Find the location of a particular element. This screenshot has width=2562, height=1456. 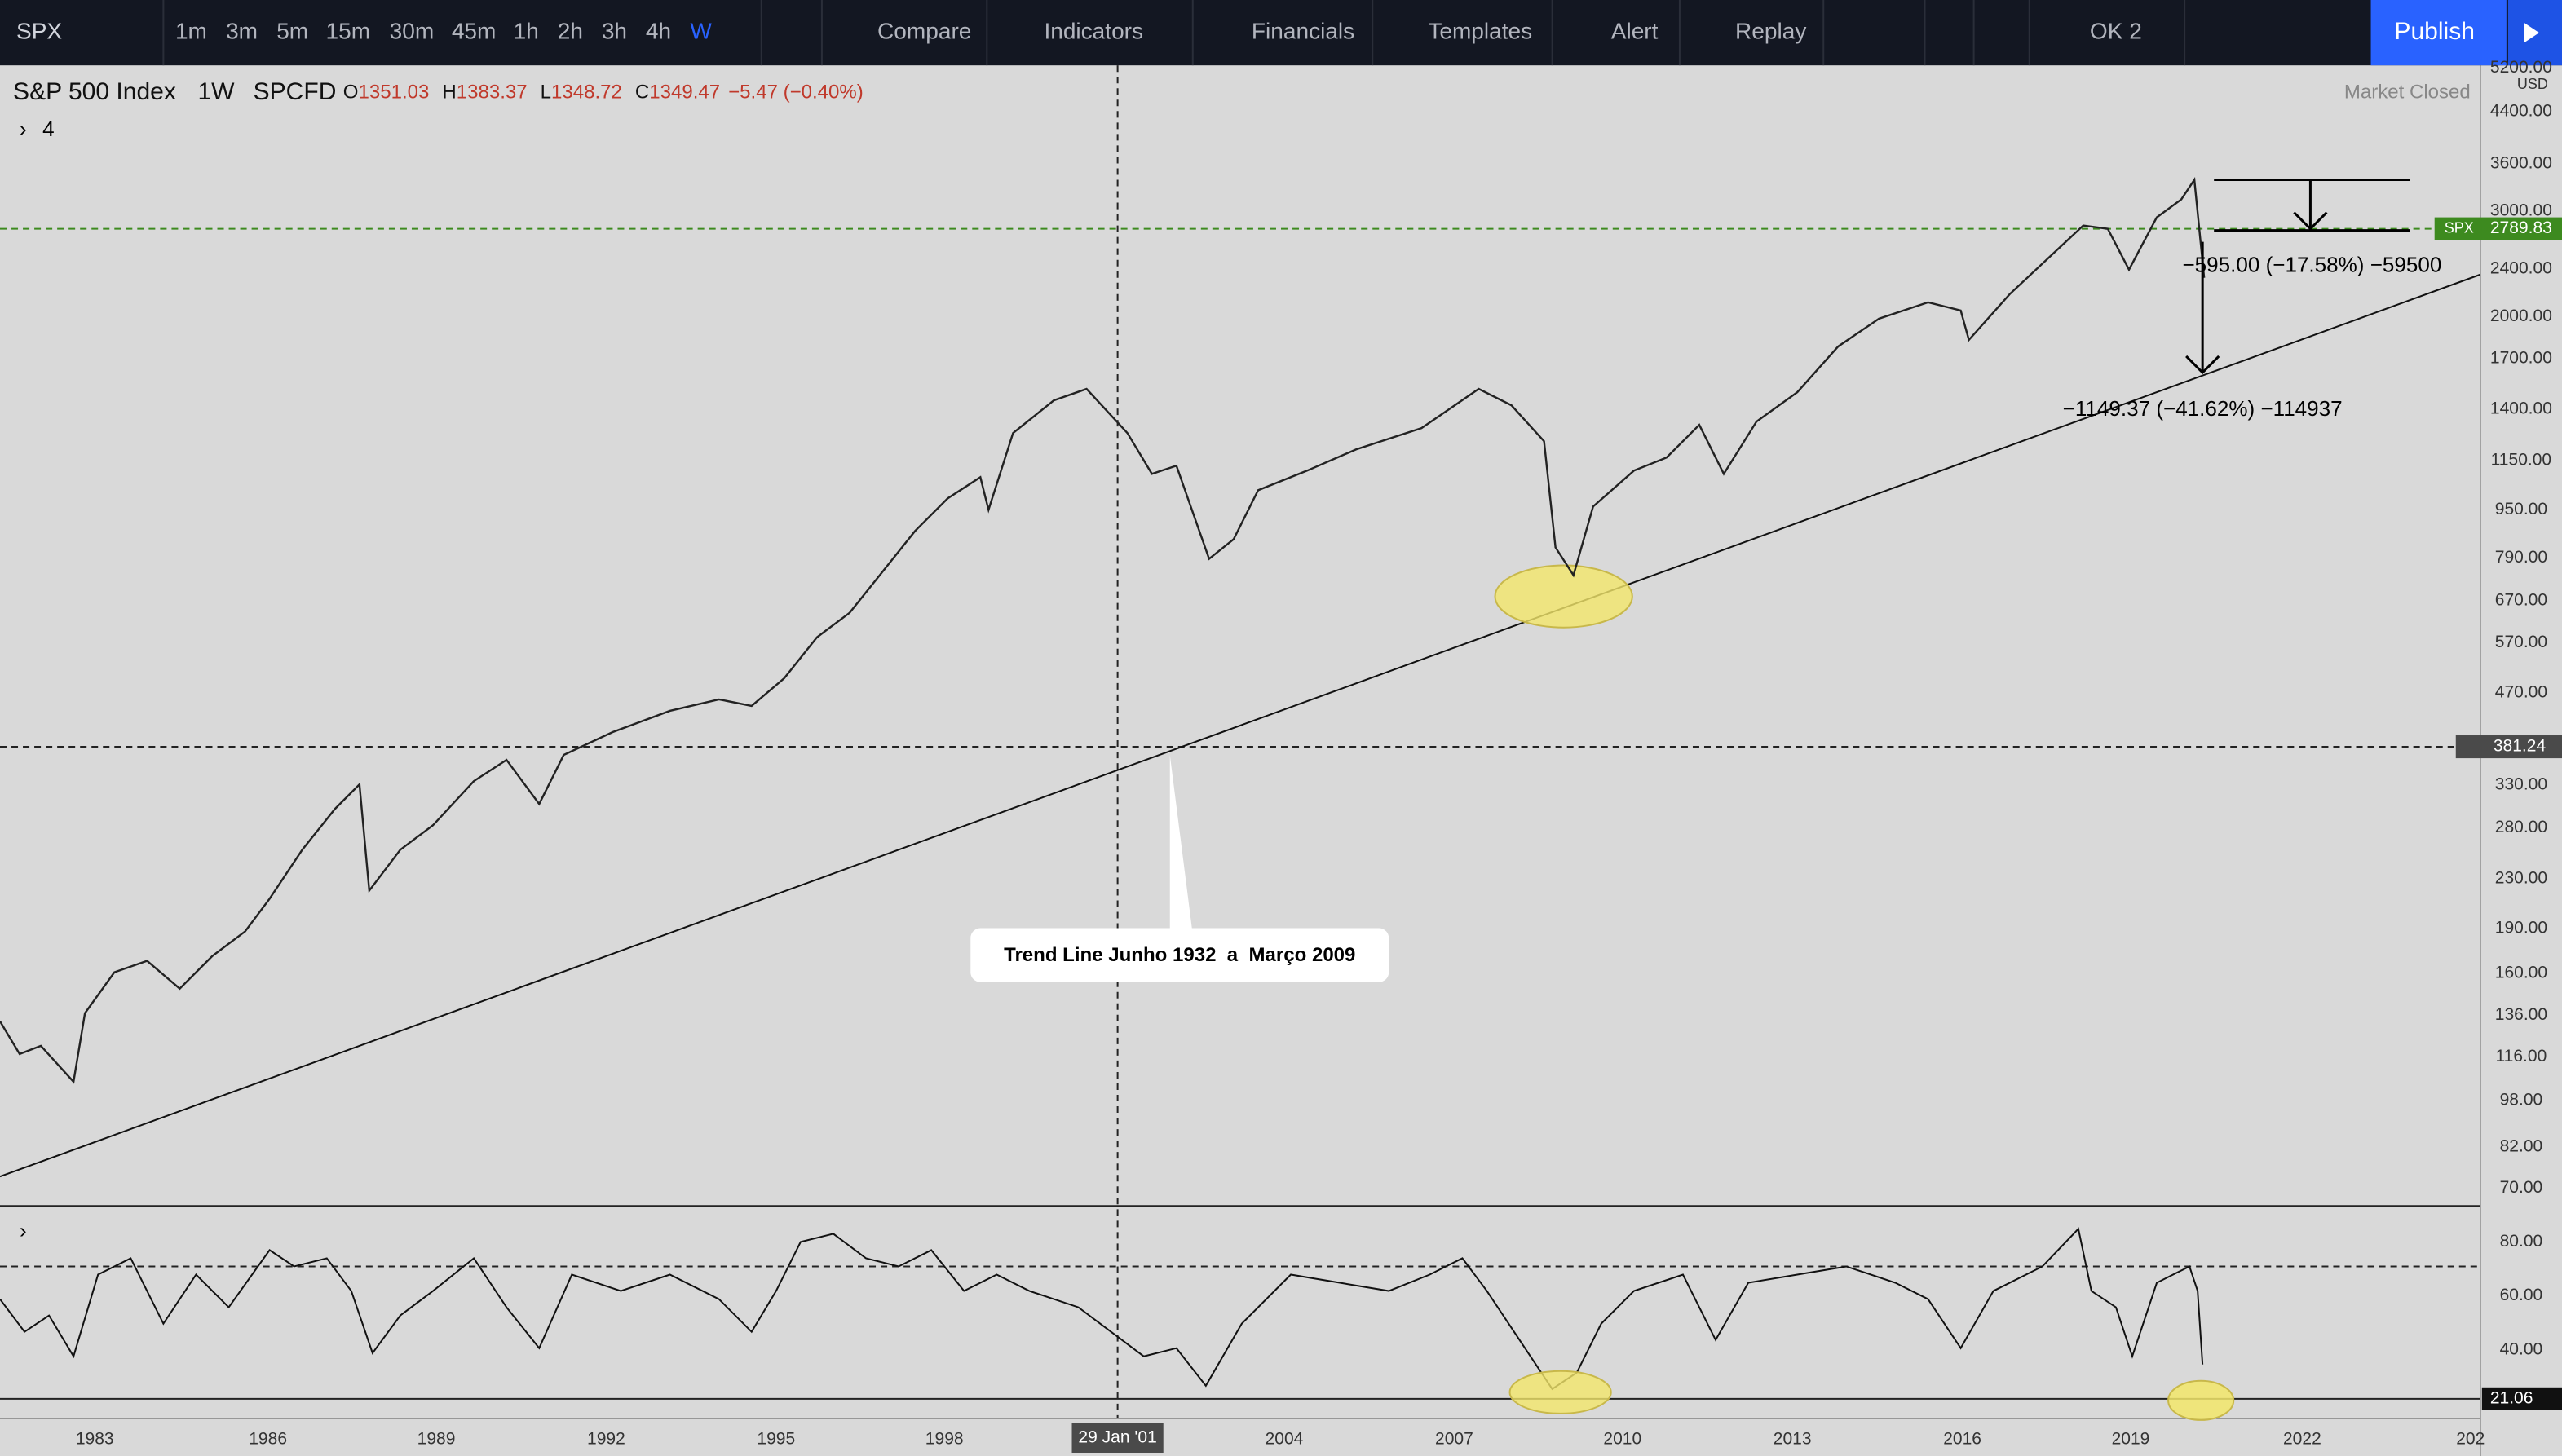

measure-label: −595.00 (−17.58%) −59500 is located at coordinates (2312, 265).